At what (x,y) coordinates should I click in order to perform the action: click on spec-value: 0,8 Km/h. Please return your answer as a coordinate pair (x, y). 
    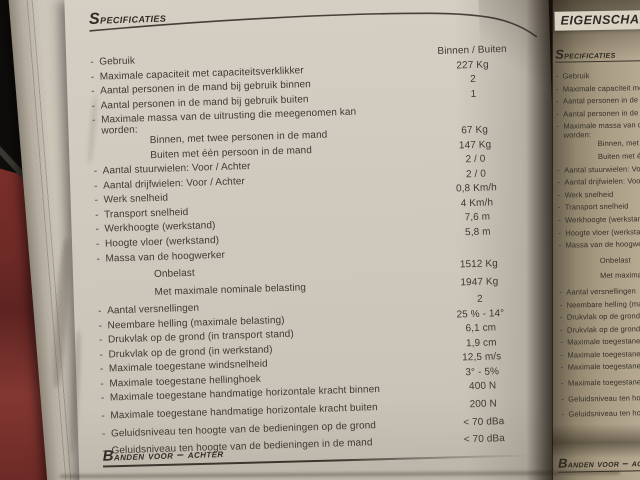
    Looking at the image, I should click on (476, 188).